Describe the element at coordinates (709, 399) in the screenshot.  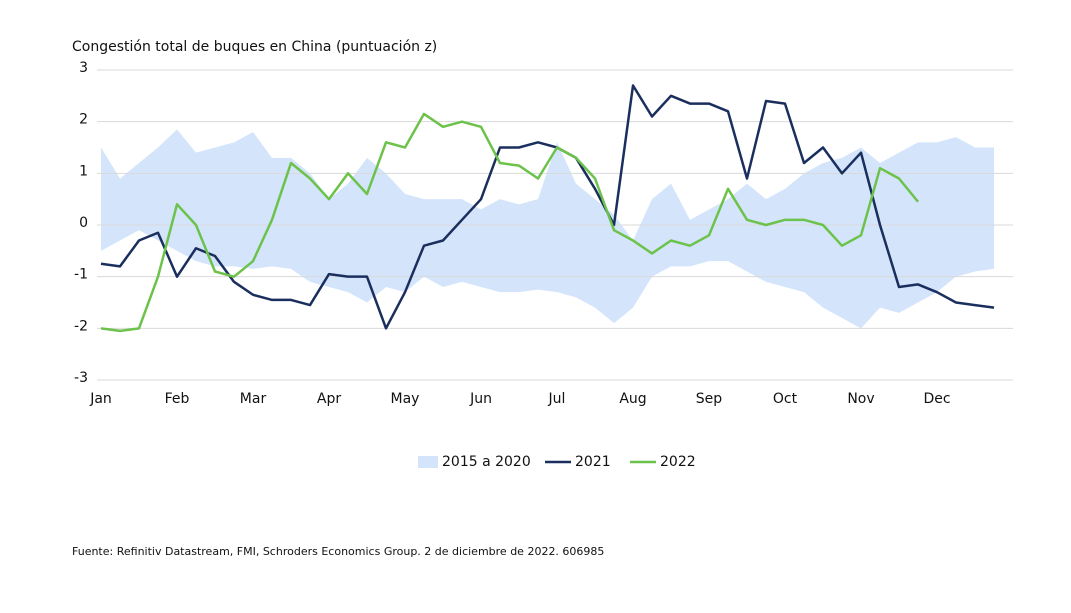
I see `x-tick-label: Sep` at that location.